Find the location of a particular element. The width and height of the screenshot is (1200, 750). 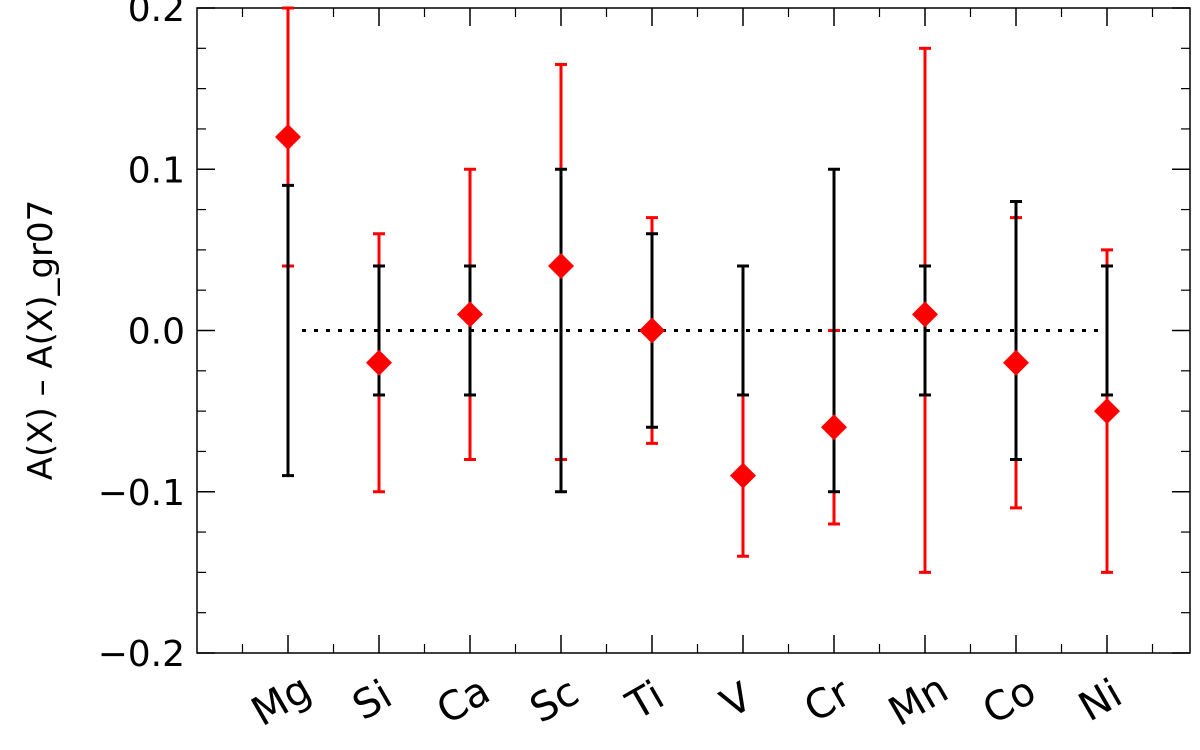

x-tick-label: V is located at coordinates (736, 701).